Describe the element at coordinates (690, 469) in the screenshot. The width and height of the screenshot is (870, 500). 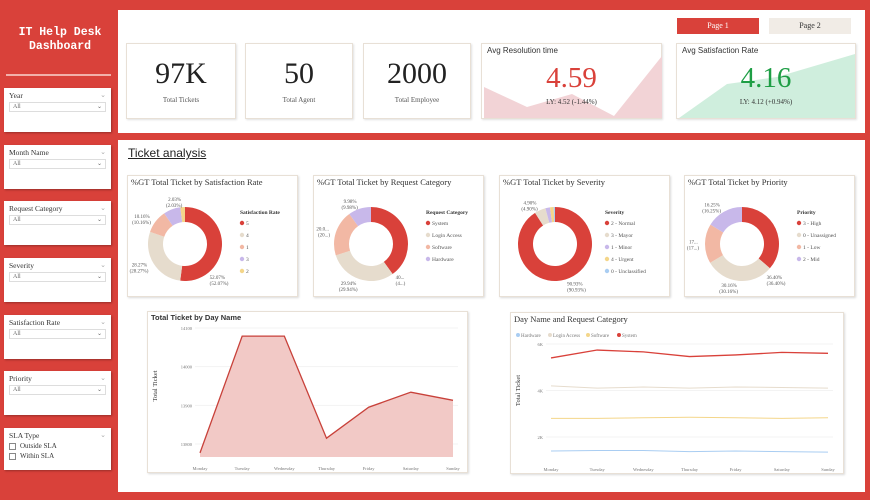
I see `x-tick-label: Thursday` at that location.